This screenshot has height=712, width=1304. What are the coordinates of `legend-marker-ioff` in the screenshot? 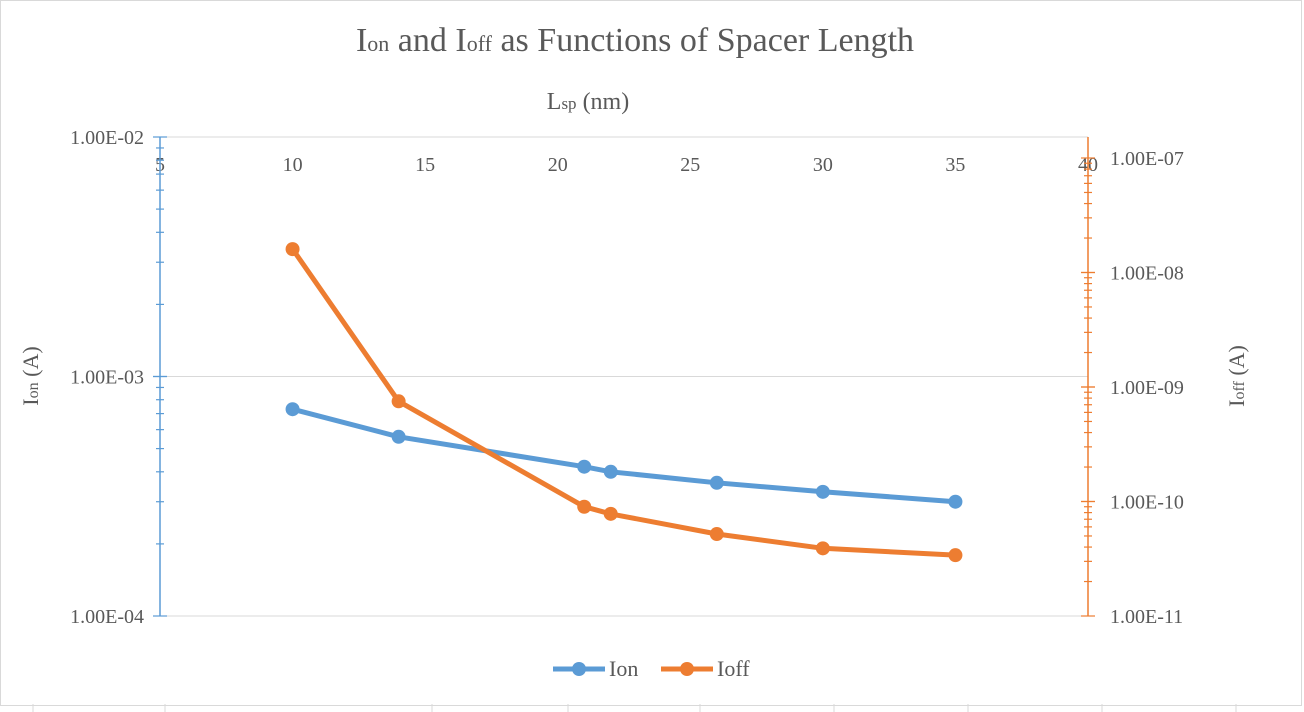 It's located at (687, 669).